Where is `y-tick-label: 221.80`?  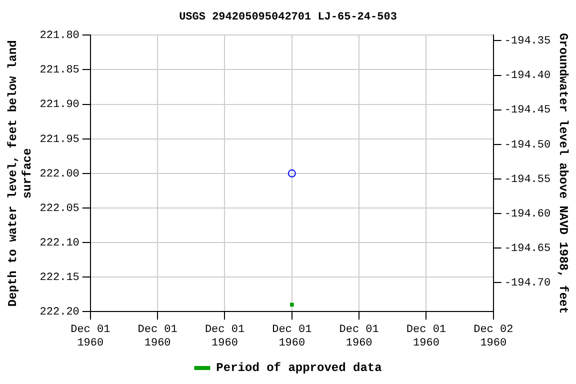 y-tick-label: 221.80 is located at coordinates (60, 36).